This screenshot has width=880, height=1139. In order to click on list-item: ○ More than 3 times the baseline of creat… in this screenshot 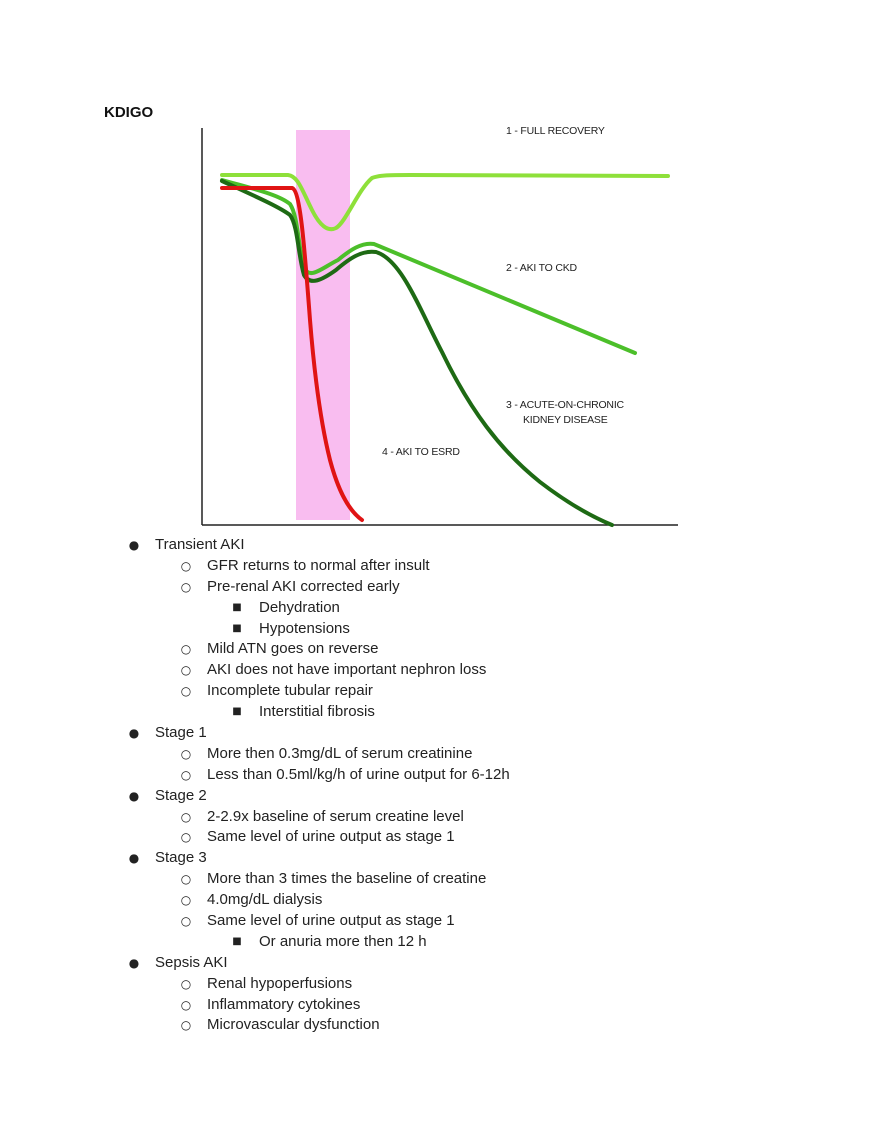, I will do `click(440, 879)`.